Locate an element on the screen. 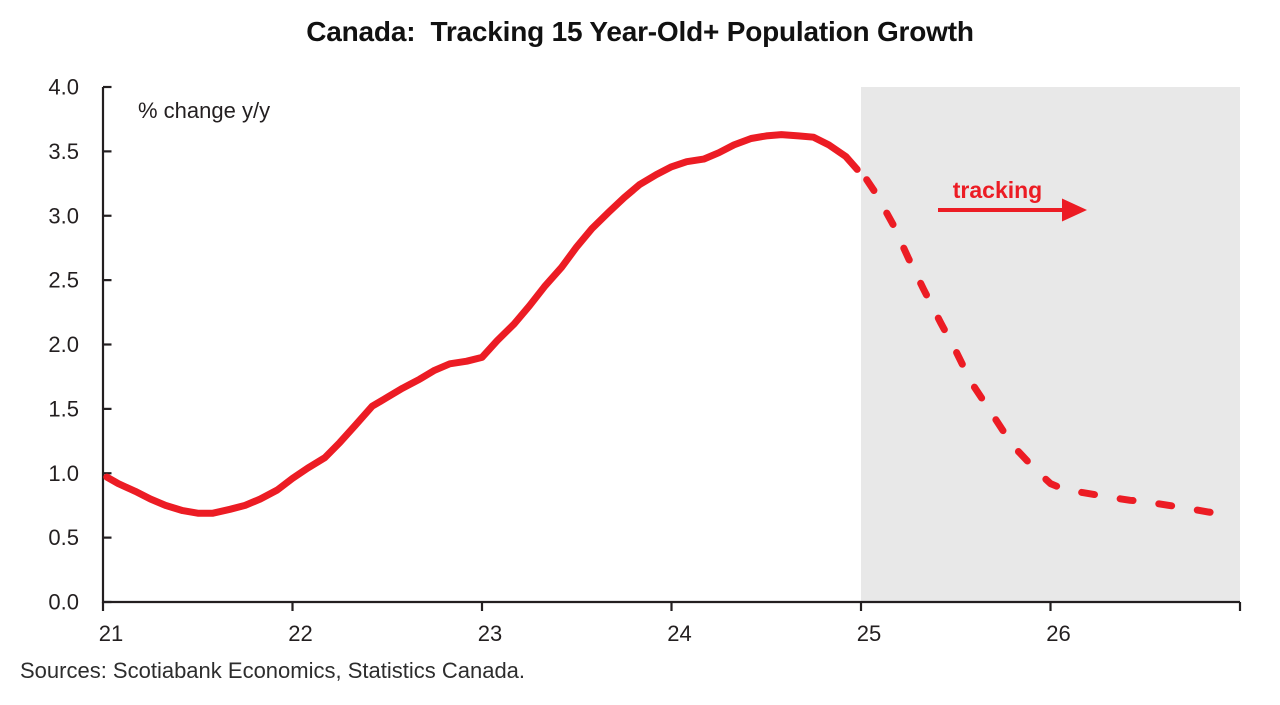 This screenshot has height=705, width=1280. y-tick-label: 0.5 is located at coordinates (63, 537).